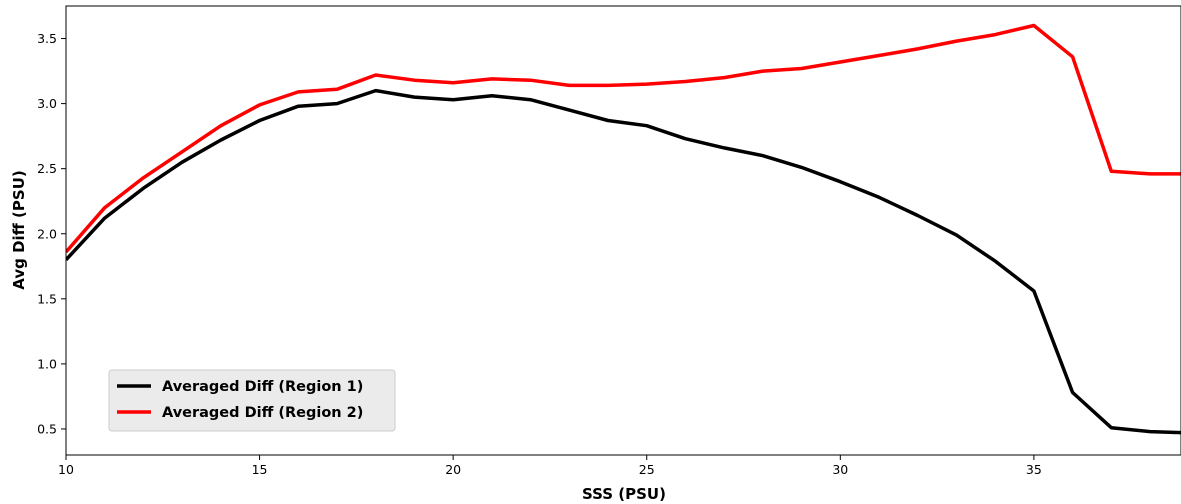 Image resolution: width=1181 pixels, height=504 pixels. Describe the element at coordinates (260, 469) in the screenshot. I see `x-tick-label: 15` at that location.